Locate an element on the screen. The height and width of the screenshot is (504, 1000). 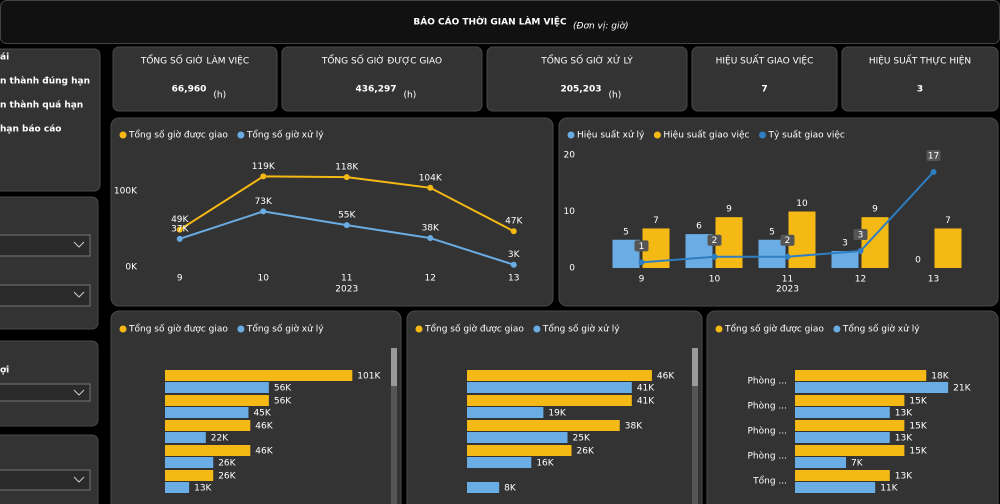
legend-label: Hiệu suất xử lý is located at coordinates (611, 135).